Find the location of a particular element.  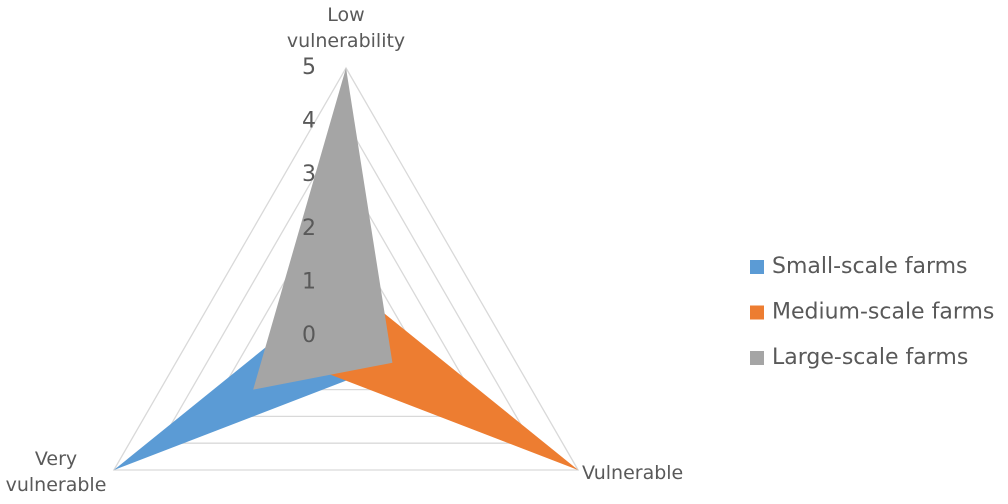

axis-label: Low vulnerability is located at coordinates (346, 28).